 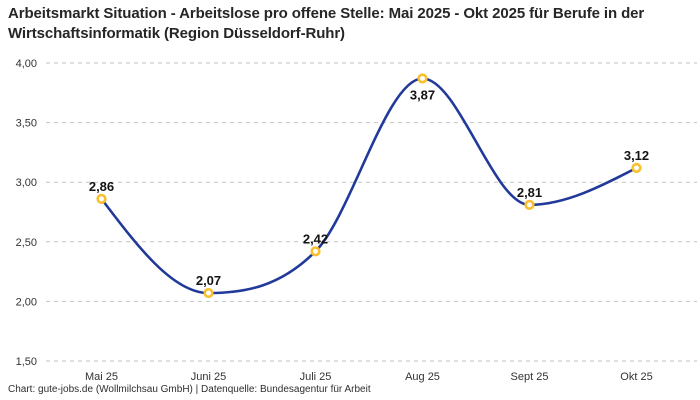 What do you see at coordinates (101, 186) in the screenshot?
I see `data-point-label: 2,86` at bounding box center [101, 186].